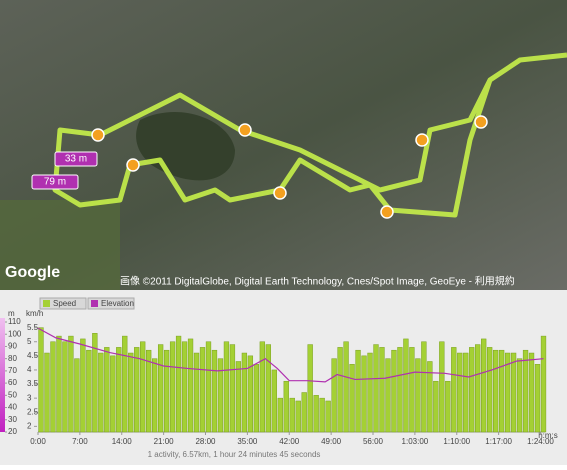 The height and width of the screenshot is (470, 567). Describe the element at coordinates (29, 425) in the screenshot. I see `y2-tick-label: 2` at that location.